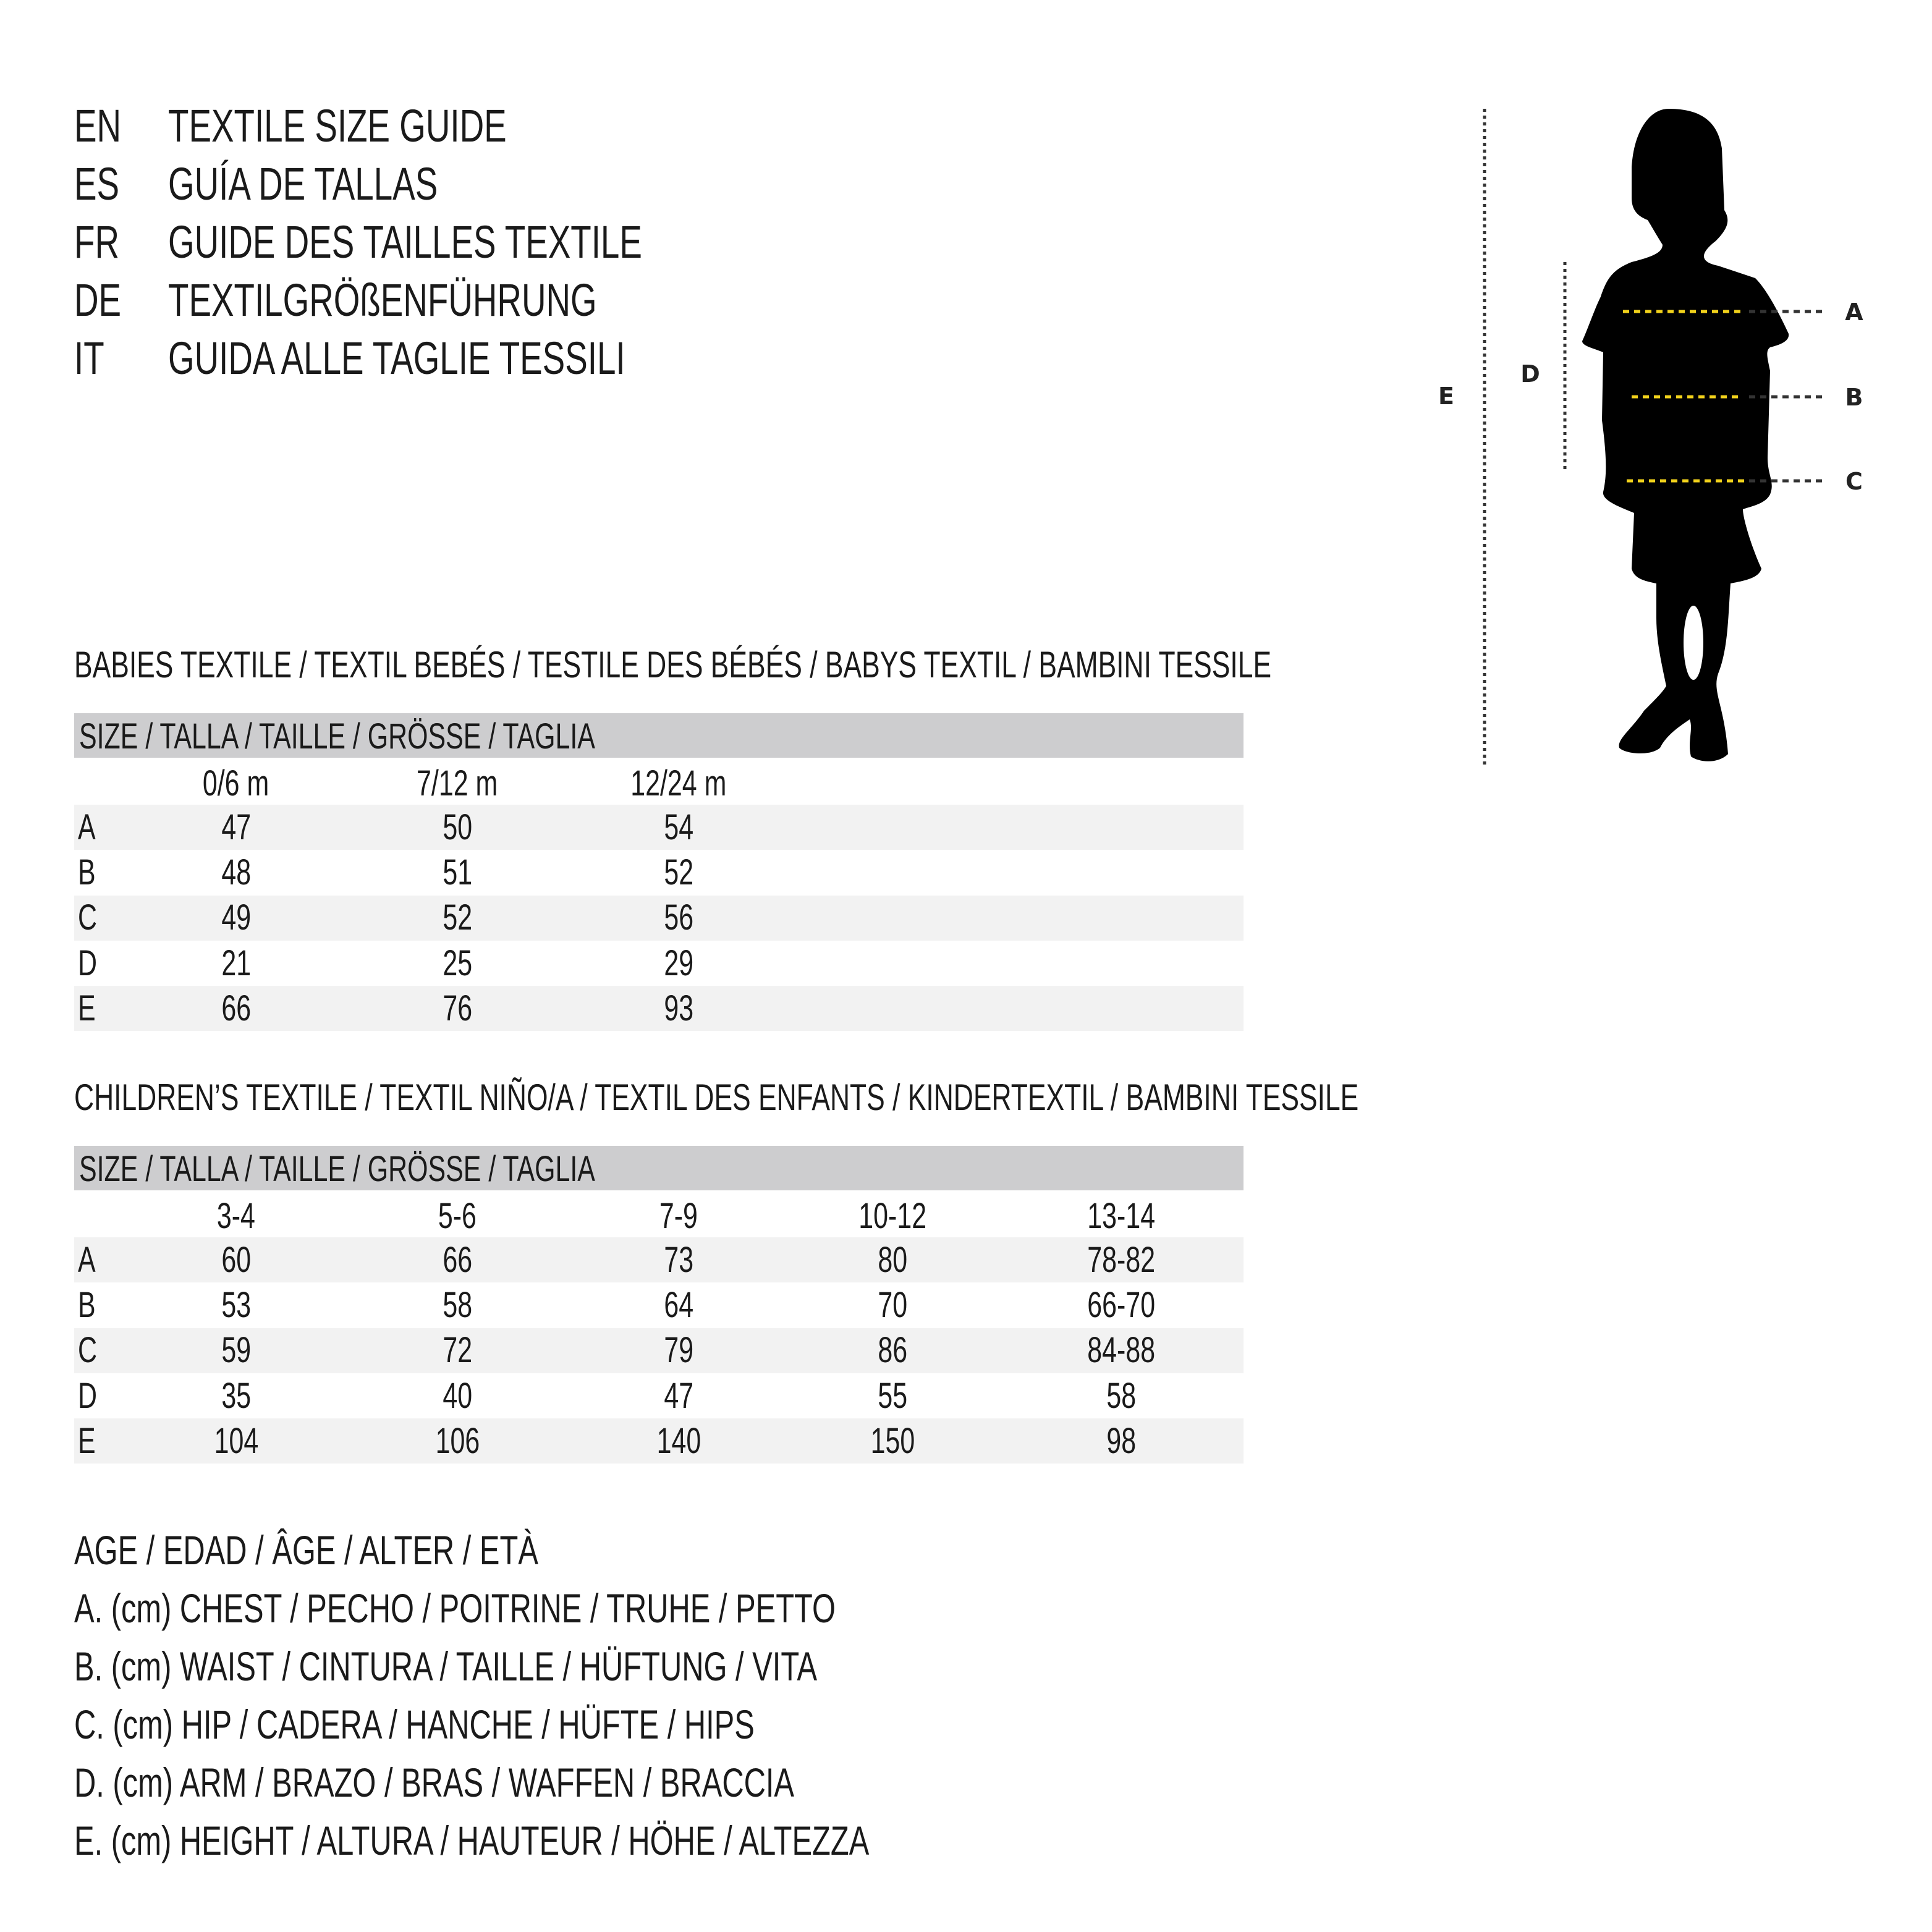 The height and width of the screenshot is (1932, 1932). I want to click on legend-item: AGE / EDAD / ÂGE / ALTER / ETÀ, so click(387, 1550).